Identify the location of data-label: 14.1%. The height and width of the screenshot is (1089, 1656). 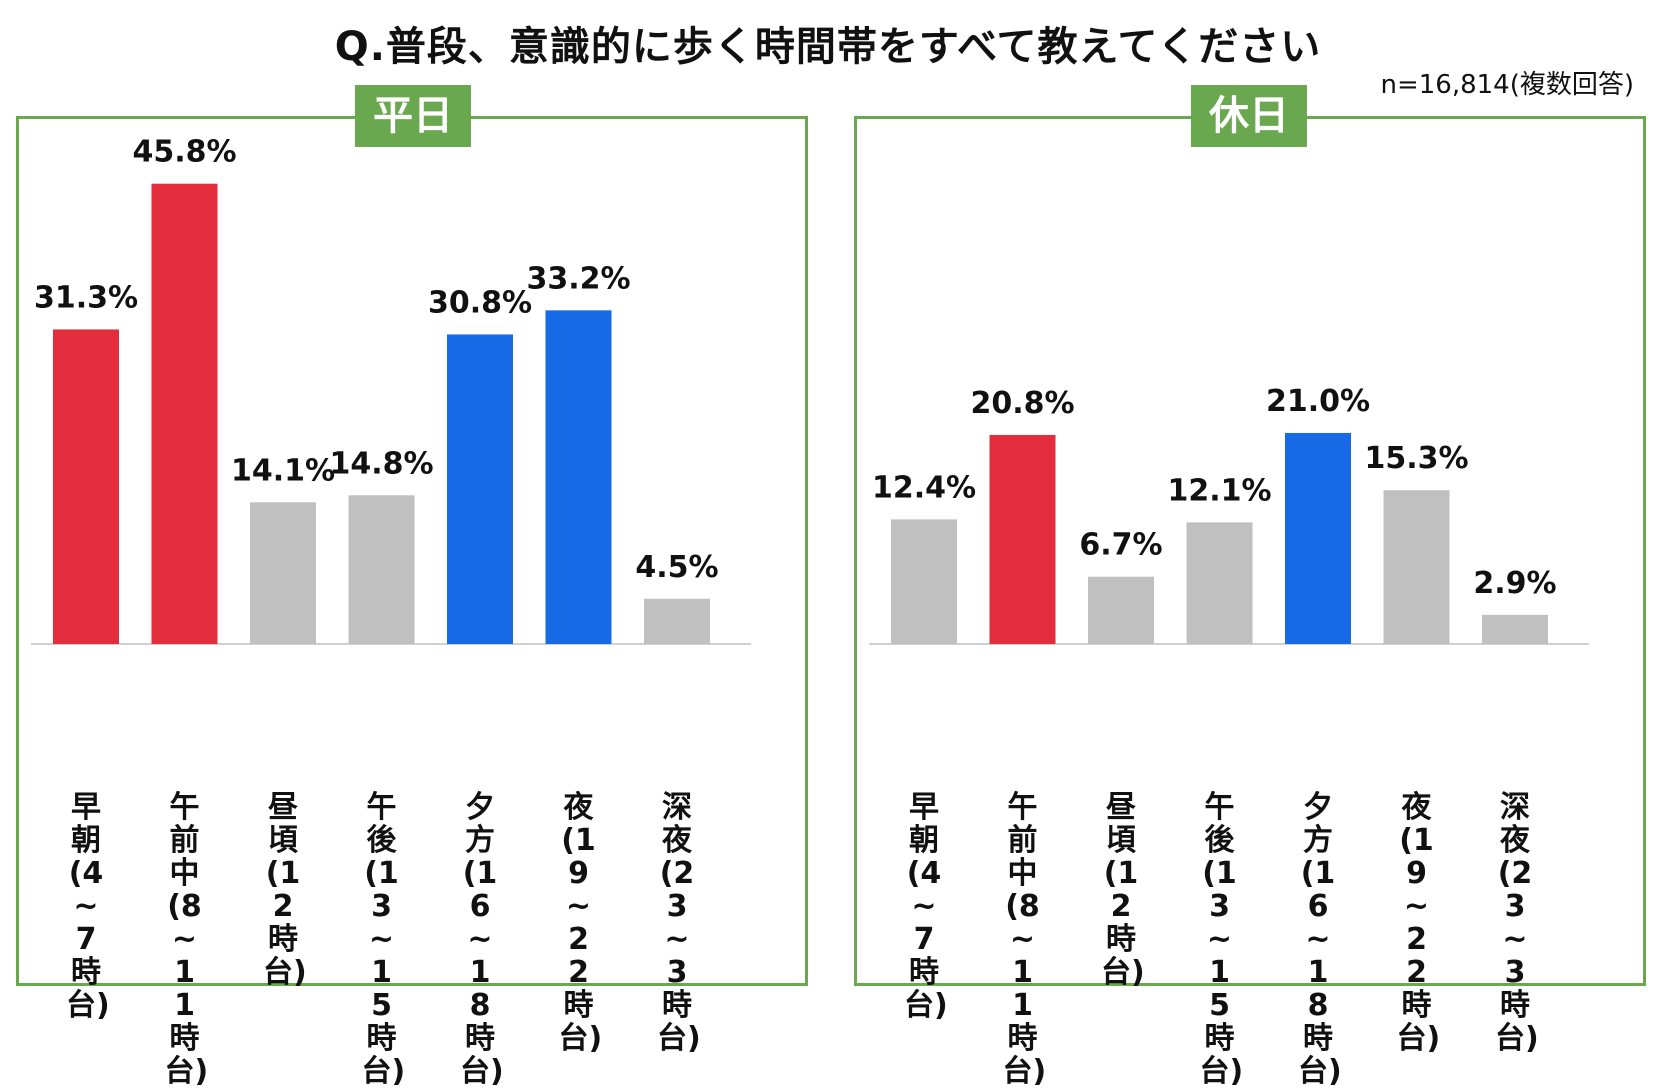
(283, 470).